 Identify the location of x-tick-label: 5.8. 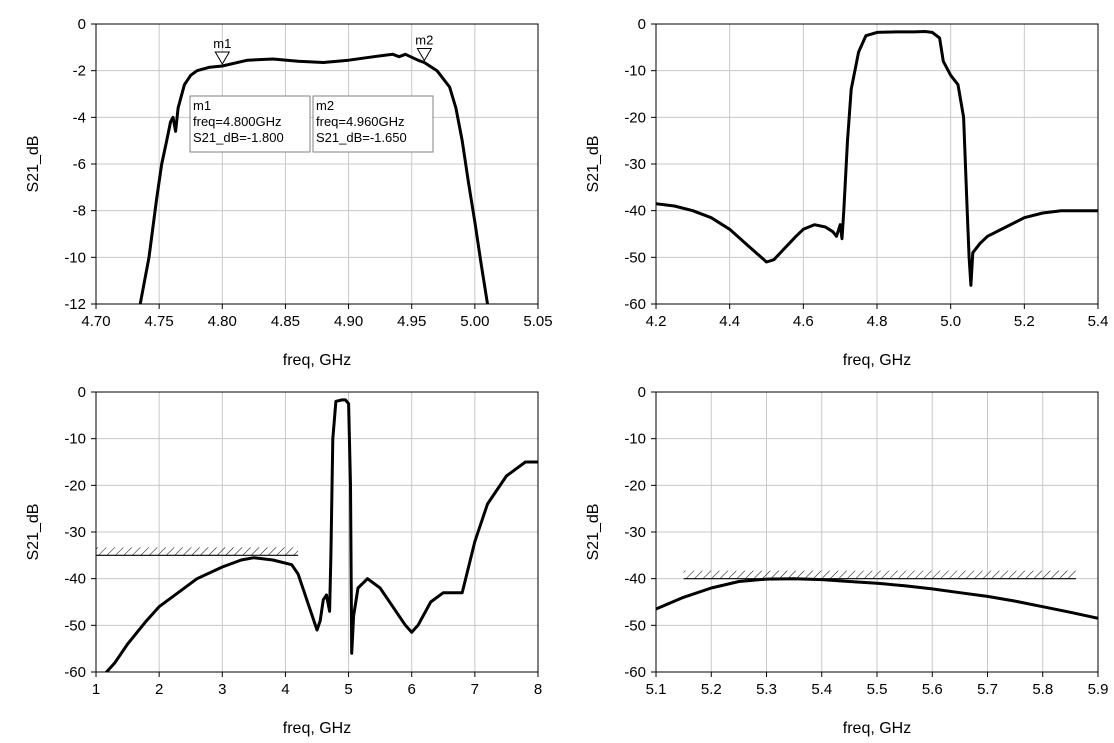
(1042, 689).